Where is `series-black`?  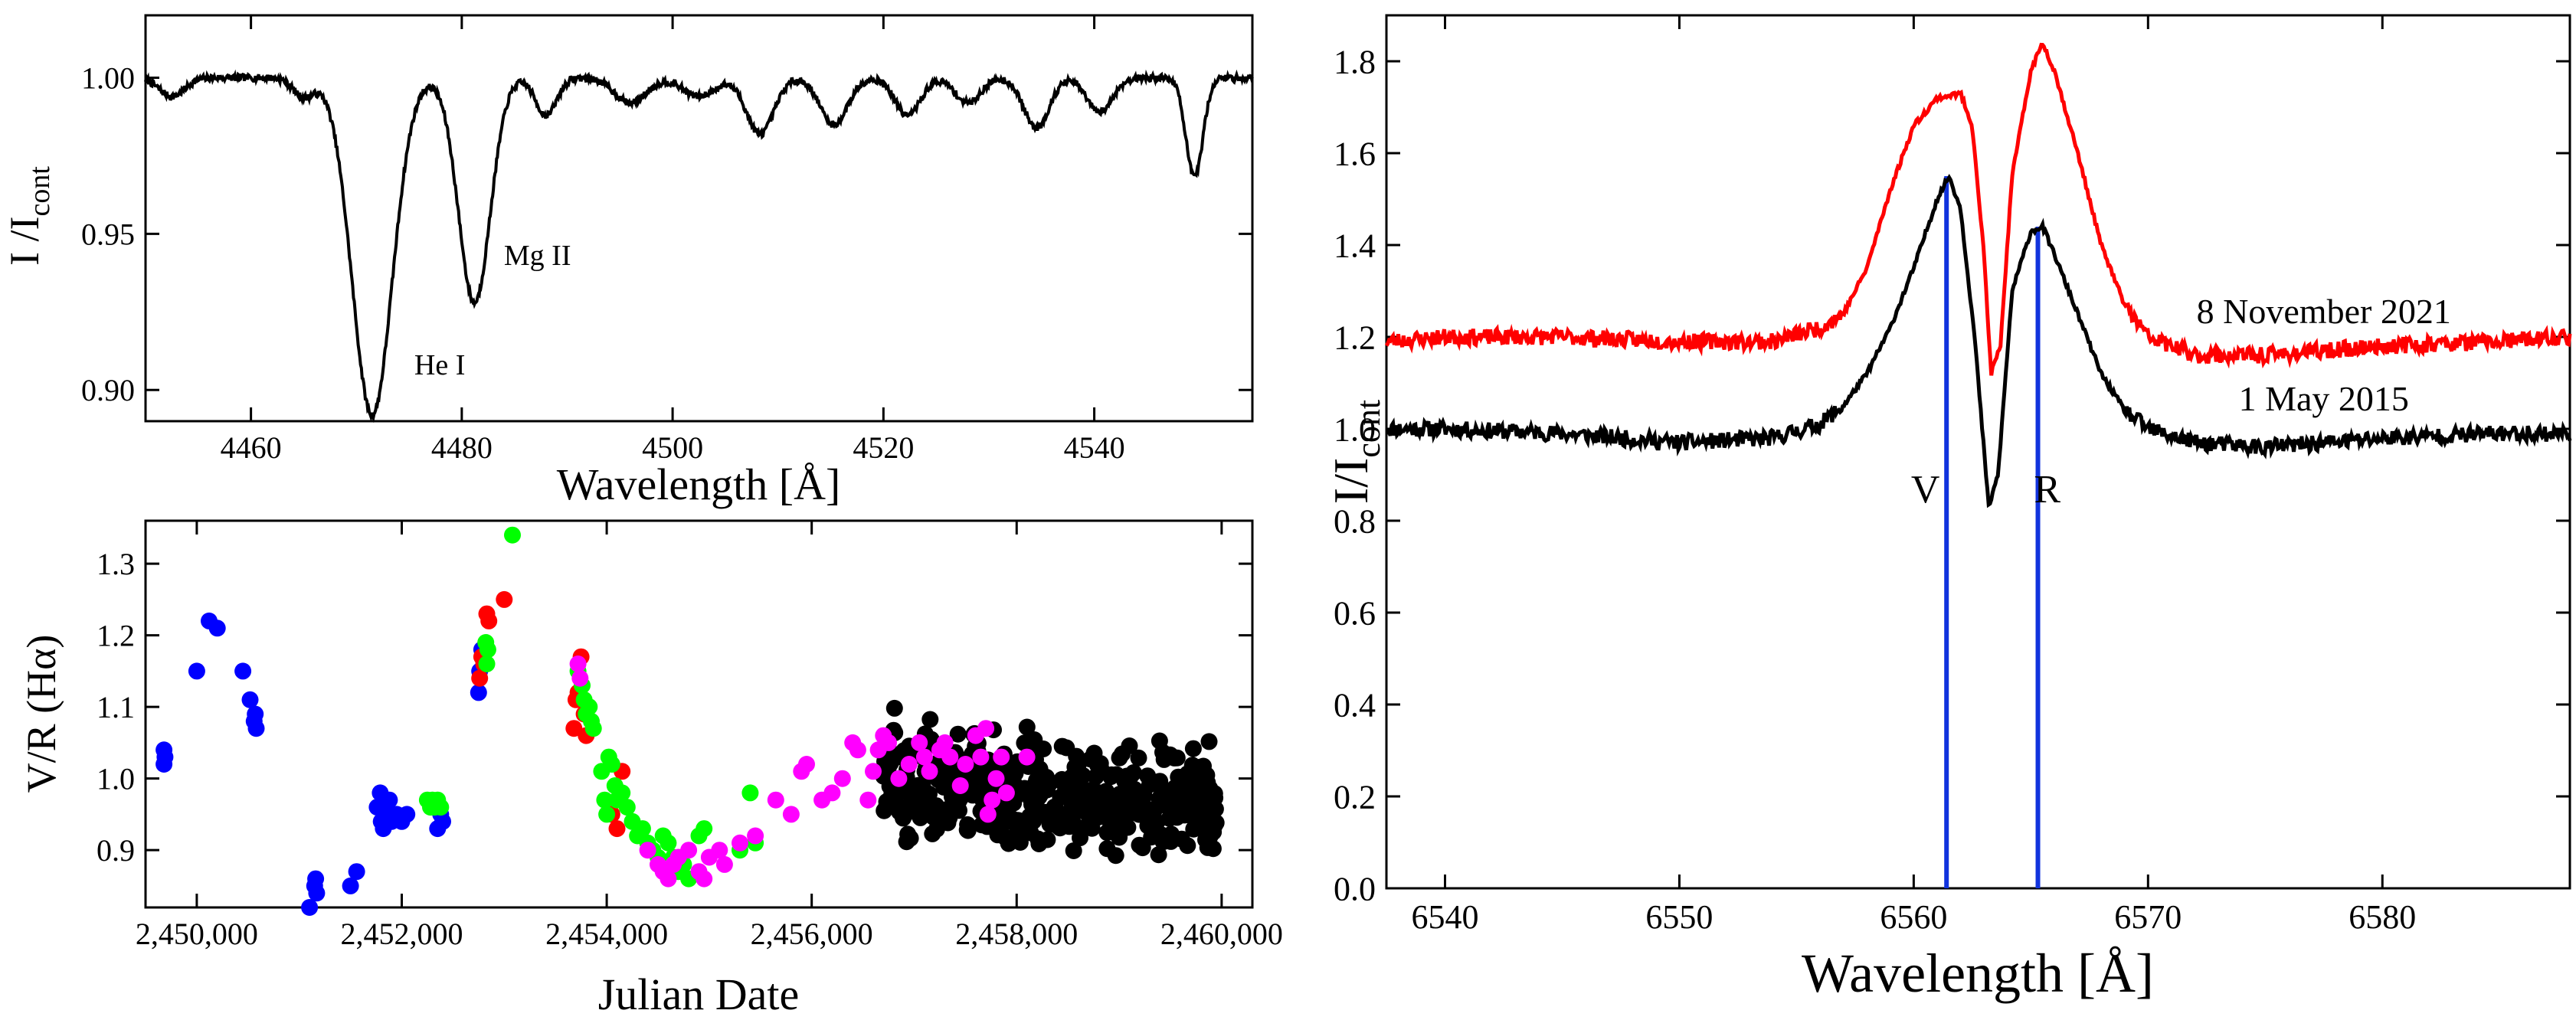
series-black is located at coordinates (1050, 782).